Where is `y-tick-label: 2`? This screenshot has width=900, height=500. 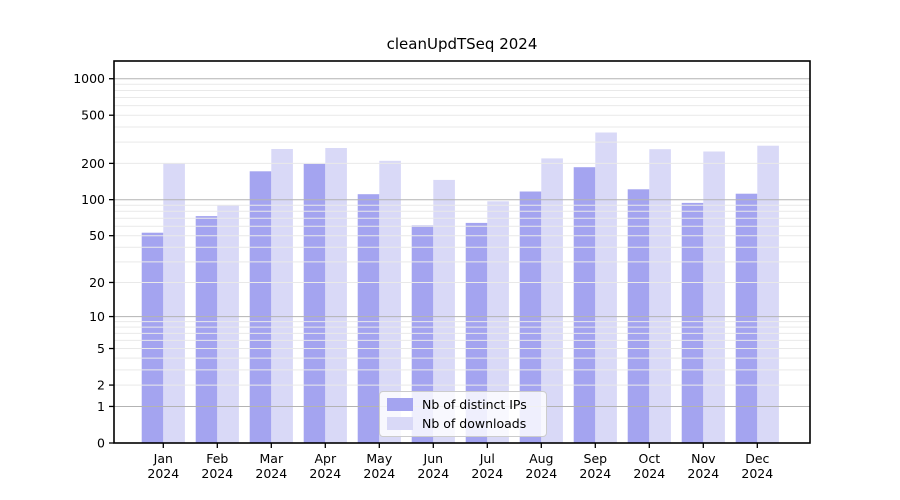 y-tick-label: 2 is located at coordinates (101, 385).